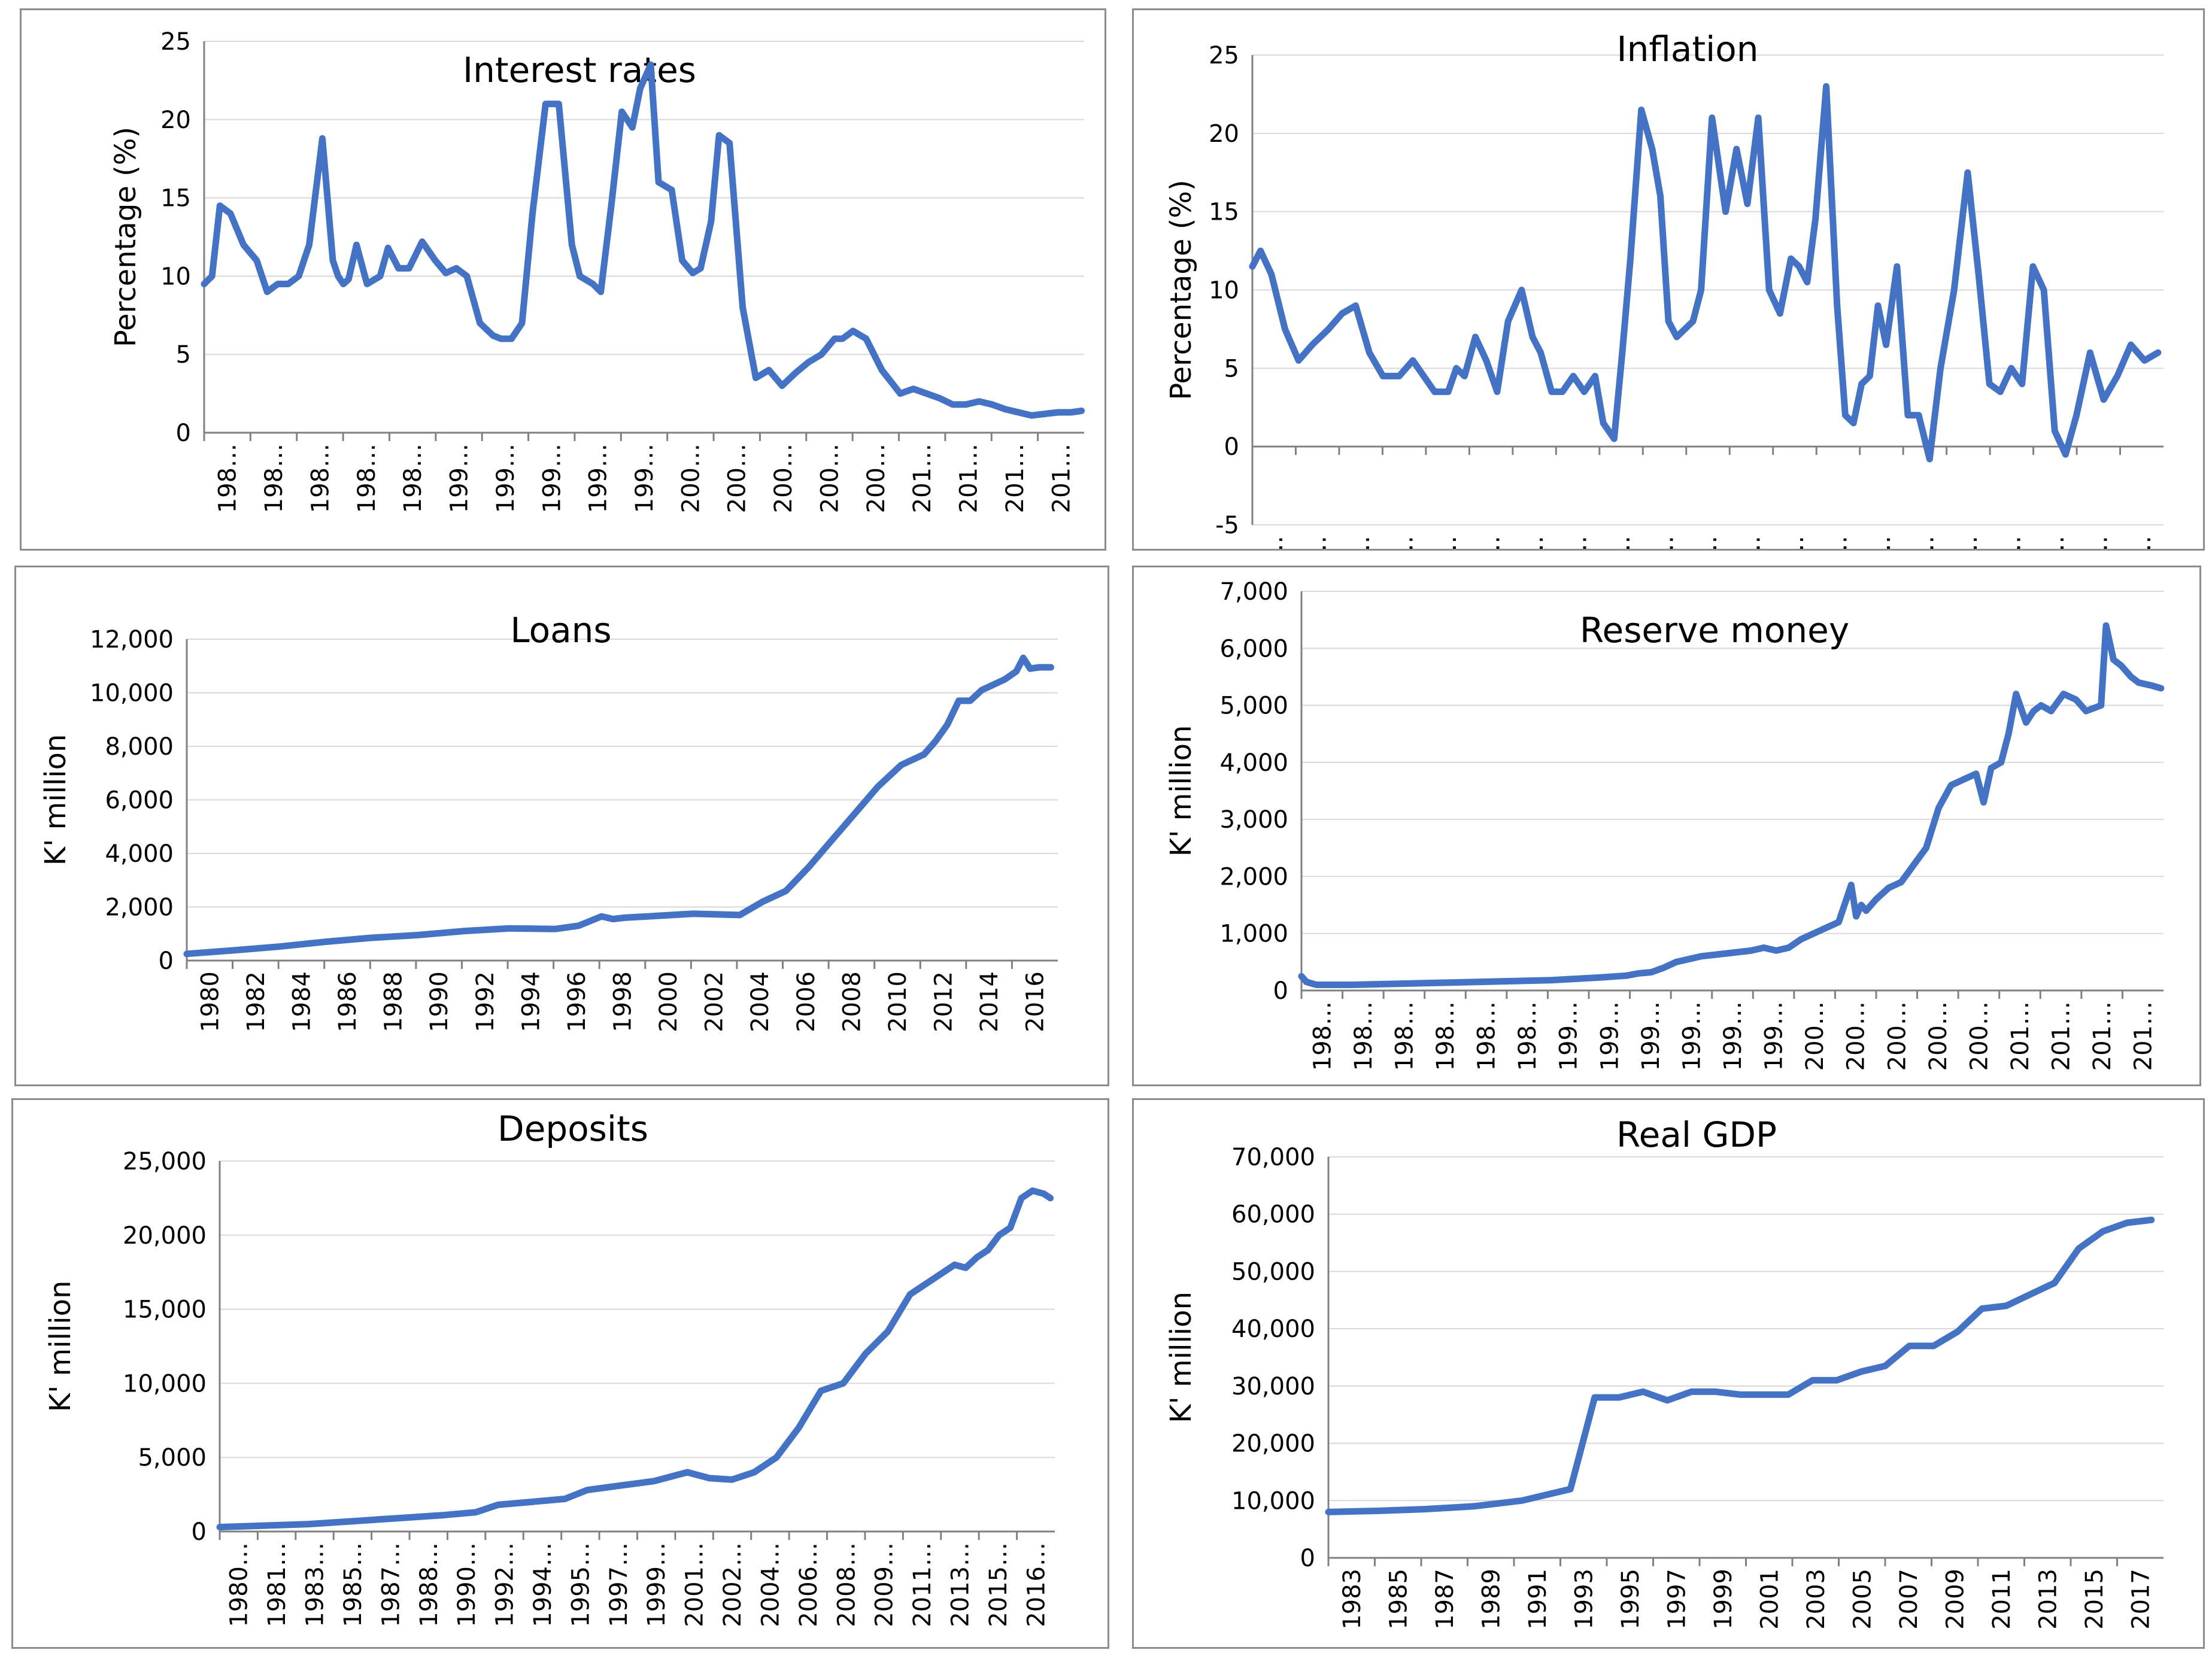 Image resolution: width=2212 pixels, height=1656 pixels. What do you see at coordinates (1231, 368) in the screenshot?
I see `y-tick-label: 5` at bounding box center [1231, 368].